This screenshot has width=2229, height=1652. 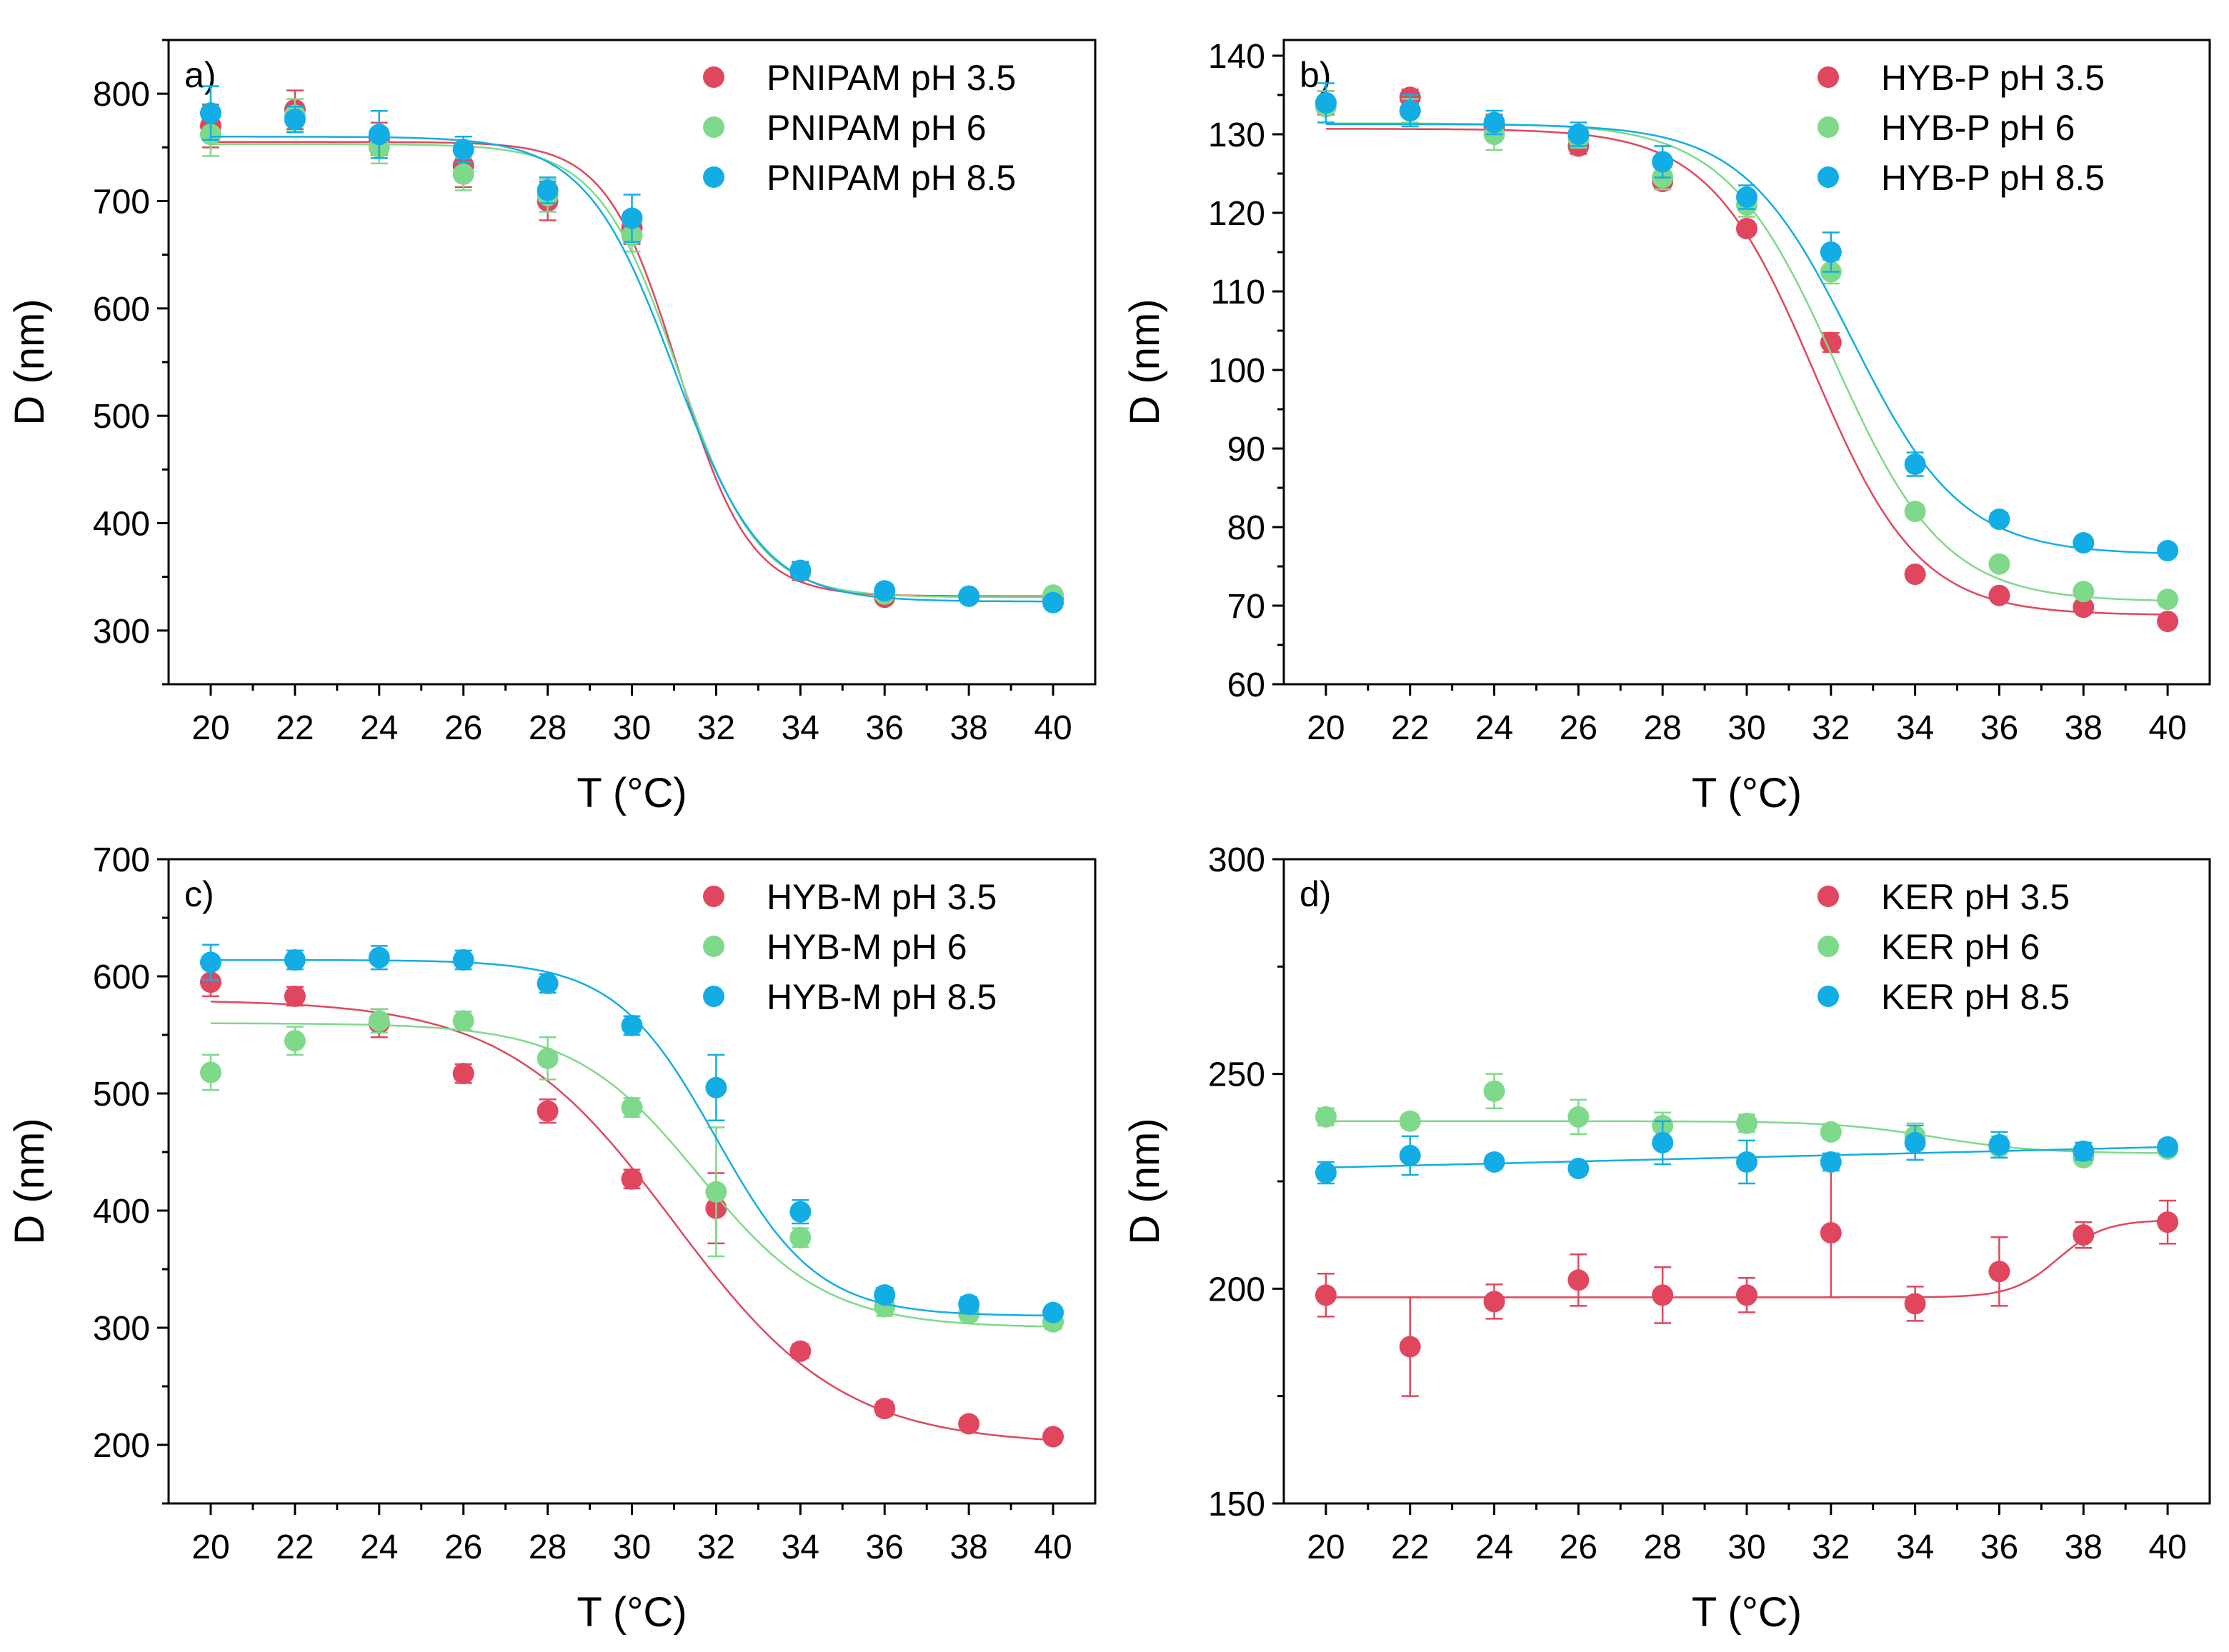 I want to click on legend-label: PNIPAM pH 6, so click(x=877, y=128).